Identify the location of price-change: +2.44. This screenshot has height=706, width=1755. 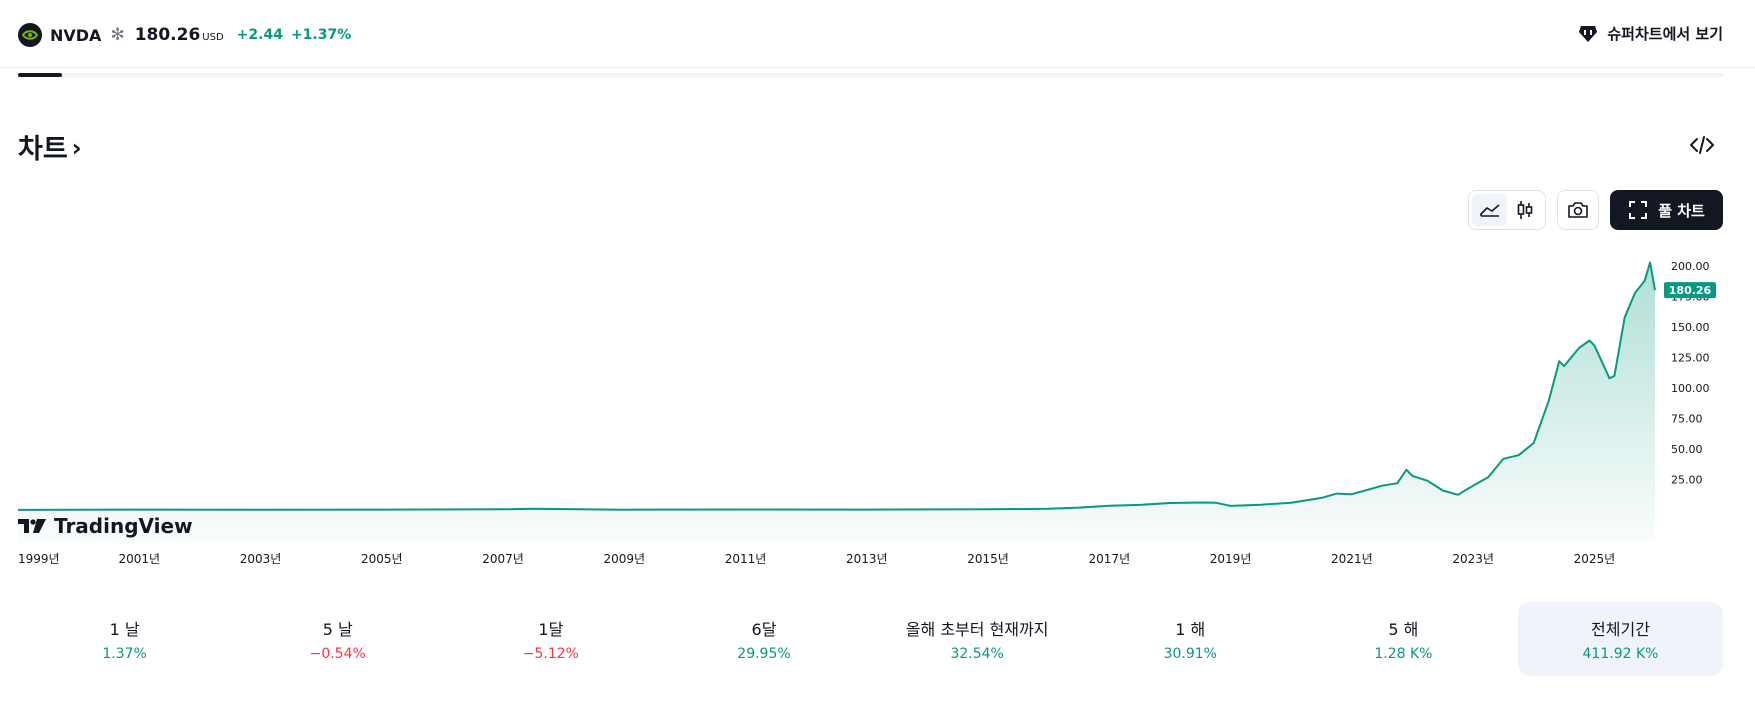
(259, 35).